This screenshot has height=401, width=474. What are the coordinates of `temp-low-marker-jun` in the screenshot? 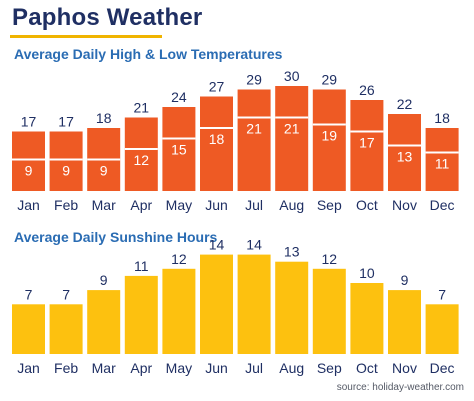 It's located at (216, 128).